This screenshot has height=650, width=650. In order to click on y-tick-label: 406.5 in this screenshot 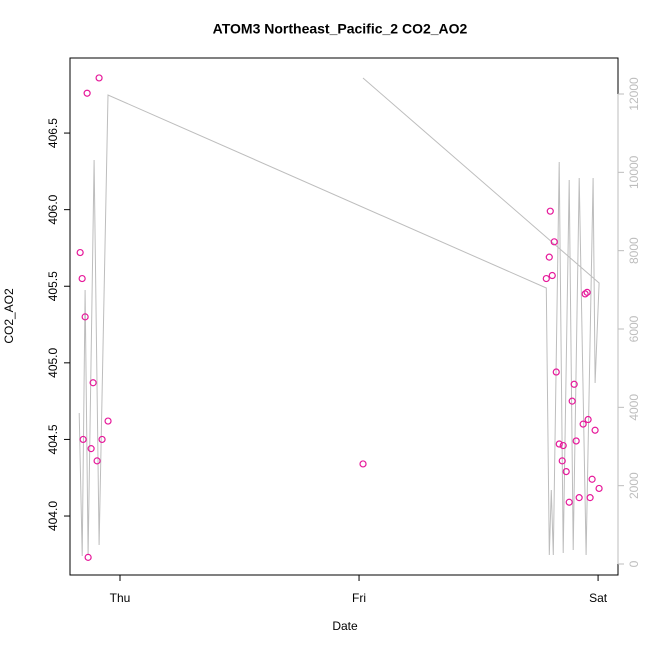, I will do `click(53, 133)`.